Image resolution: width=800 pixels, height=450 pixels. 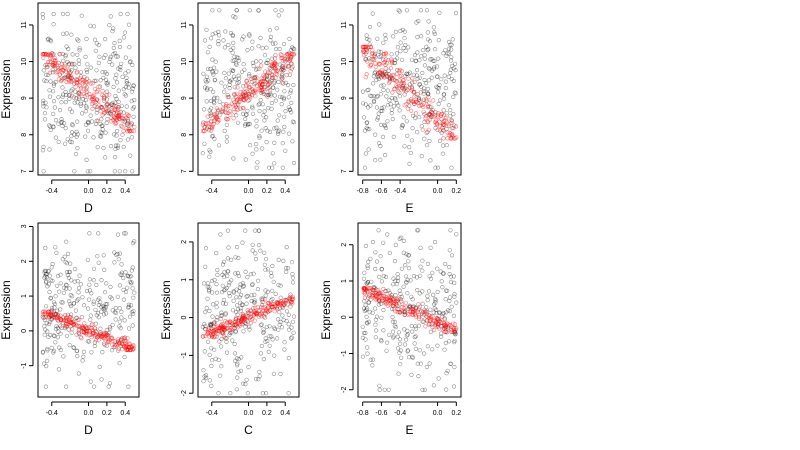 What do you see at coordinates (409, 208) in the screenshot?
I see `x-axis-title: E` at bounding box center [409, 208].